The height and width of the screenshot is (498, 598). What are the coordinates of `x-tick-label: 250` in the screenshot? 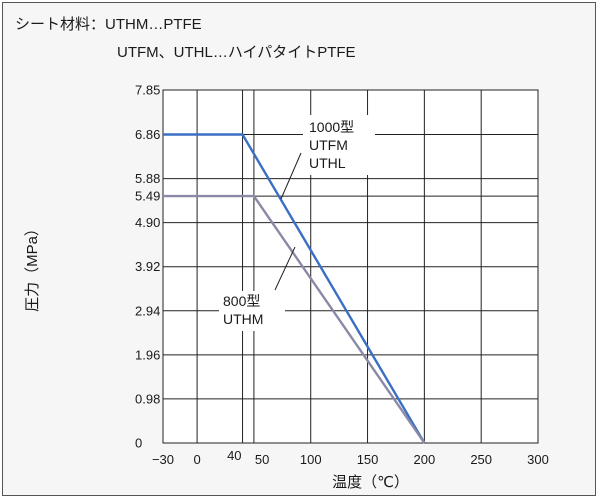 It's located at (481, 459).